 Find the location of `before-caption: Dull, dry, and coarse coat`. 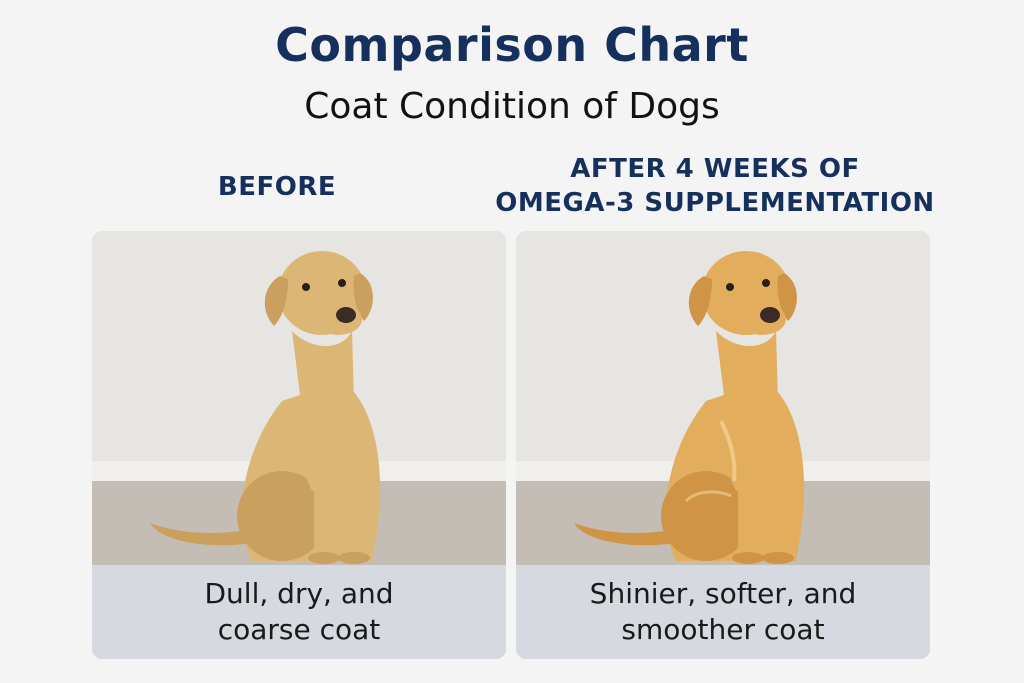

before-caption: Dull, dry, and coarse coat is located at coordinates (299, 612).